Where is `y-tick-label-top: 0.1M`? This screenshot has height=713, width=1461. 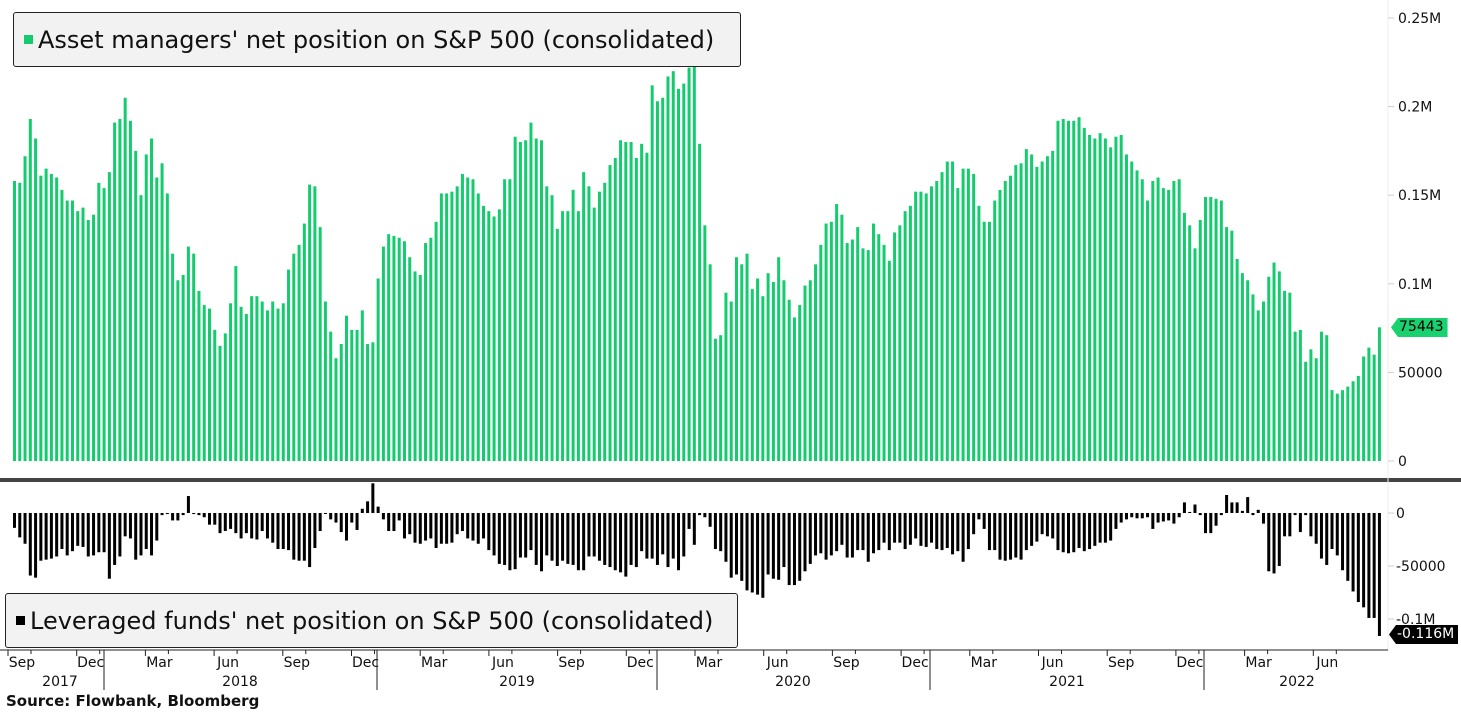 y-tick-label-top: 0.1M is located at coordinates (1415, 285).